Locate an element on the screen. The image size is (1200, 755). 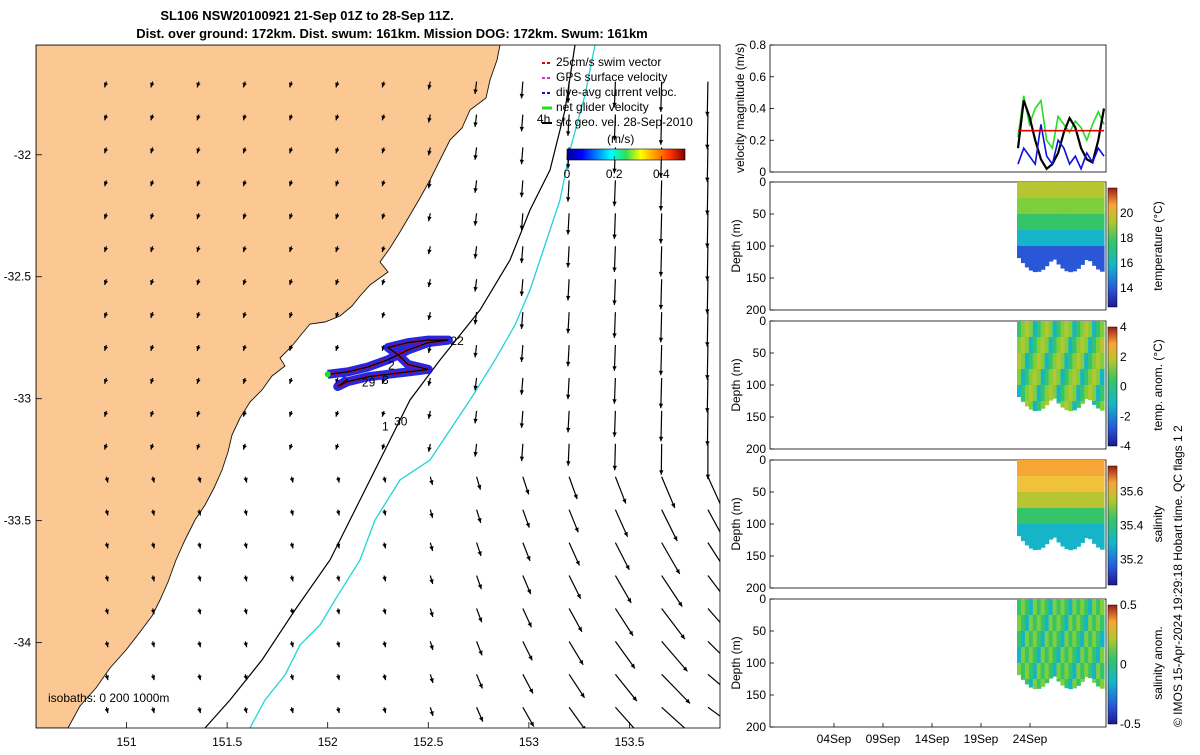
map-ytick-label: -33.5 is located at coordinates (18, 521).